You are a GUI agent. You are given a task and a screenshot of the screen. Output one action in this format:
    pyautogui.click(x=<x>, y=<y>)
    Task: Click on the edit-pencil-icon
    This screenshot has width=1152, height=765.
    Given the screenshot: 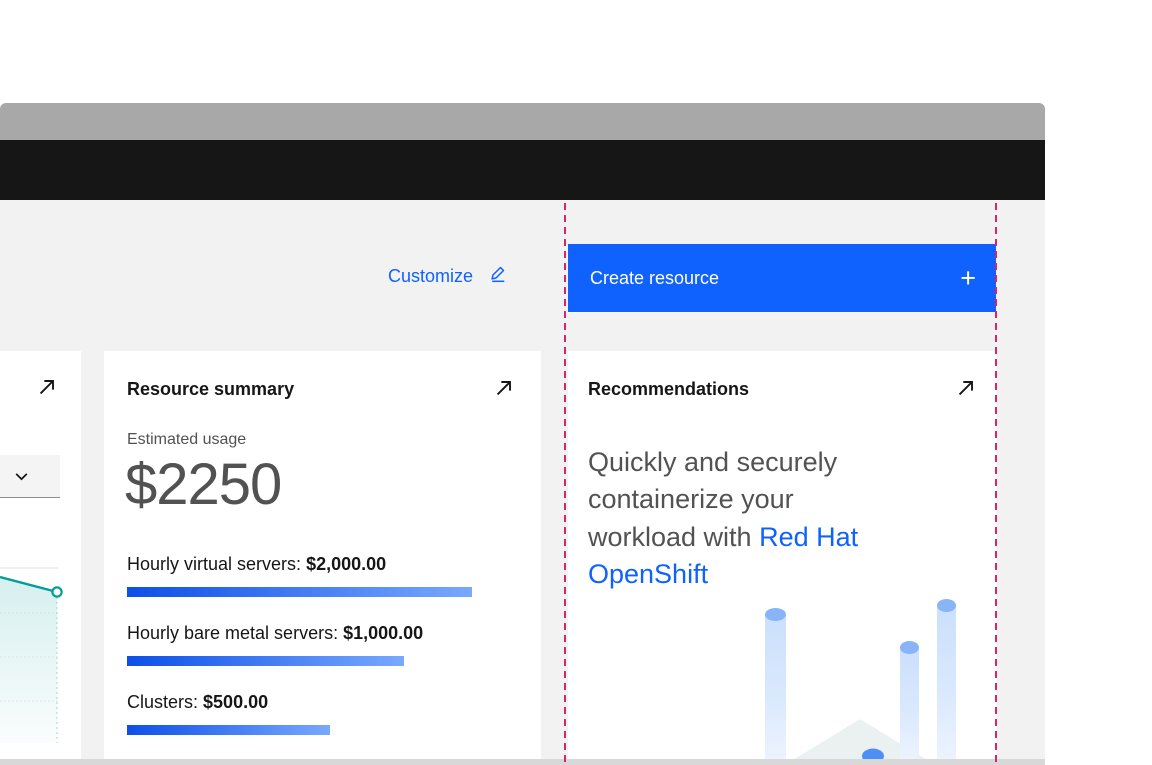 What is the action you would take?
    pyautogui.click(x=498, y=276)
    